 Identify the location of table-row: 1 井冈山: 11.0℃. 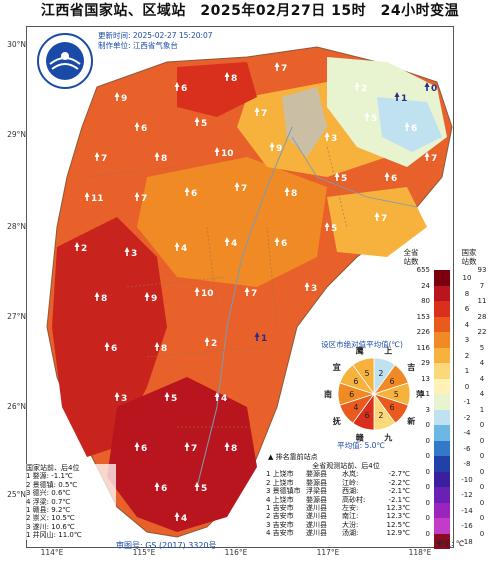
(54, 535).